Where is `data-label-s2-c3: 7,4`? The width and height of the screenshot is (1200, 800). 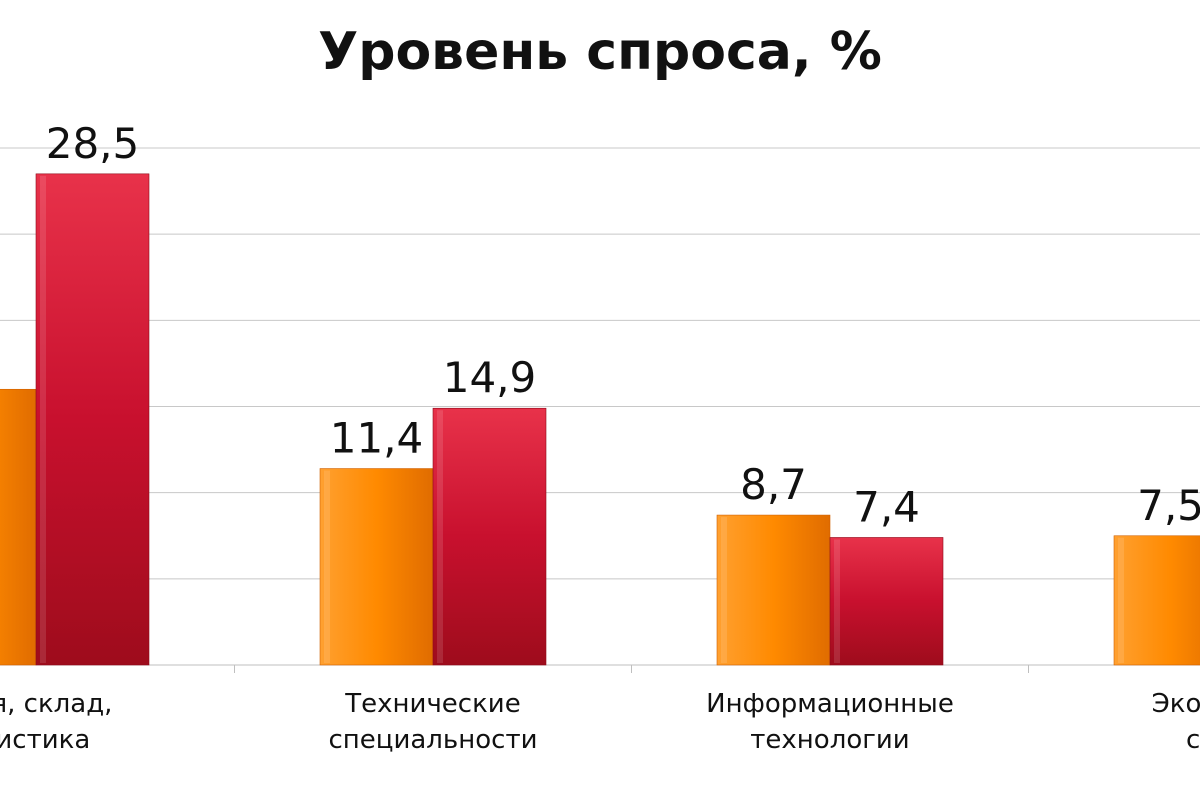
data-label-s2-c3: 7,4 is located at coordinates (886, 506).